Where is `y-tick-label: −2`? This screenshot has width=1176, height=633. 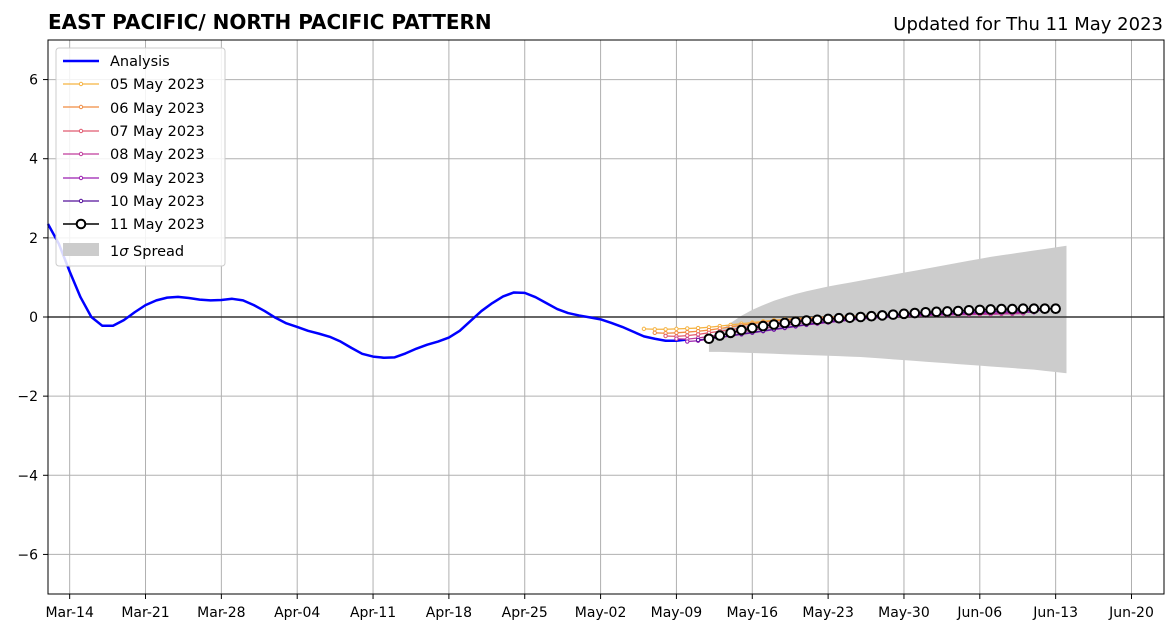 y-tick-label: −2 is located at coordinates (27, 397).